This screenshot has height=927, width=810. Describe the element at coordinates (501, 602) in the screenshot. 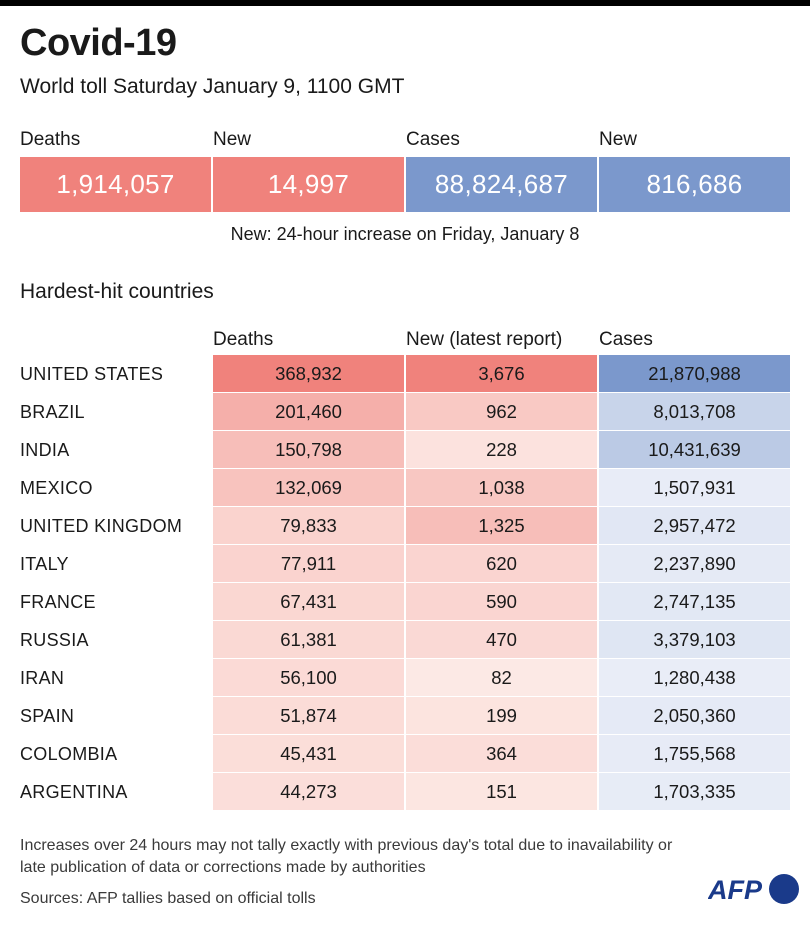

I see `new-deaths-cell: 590` at that location.